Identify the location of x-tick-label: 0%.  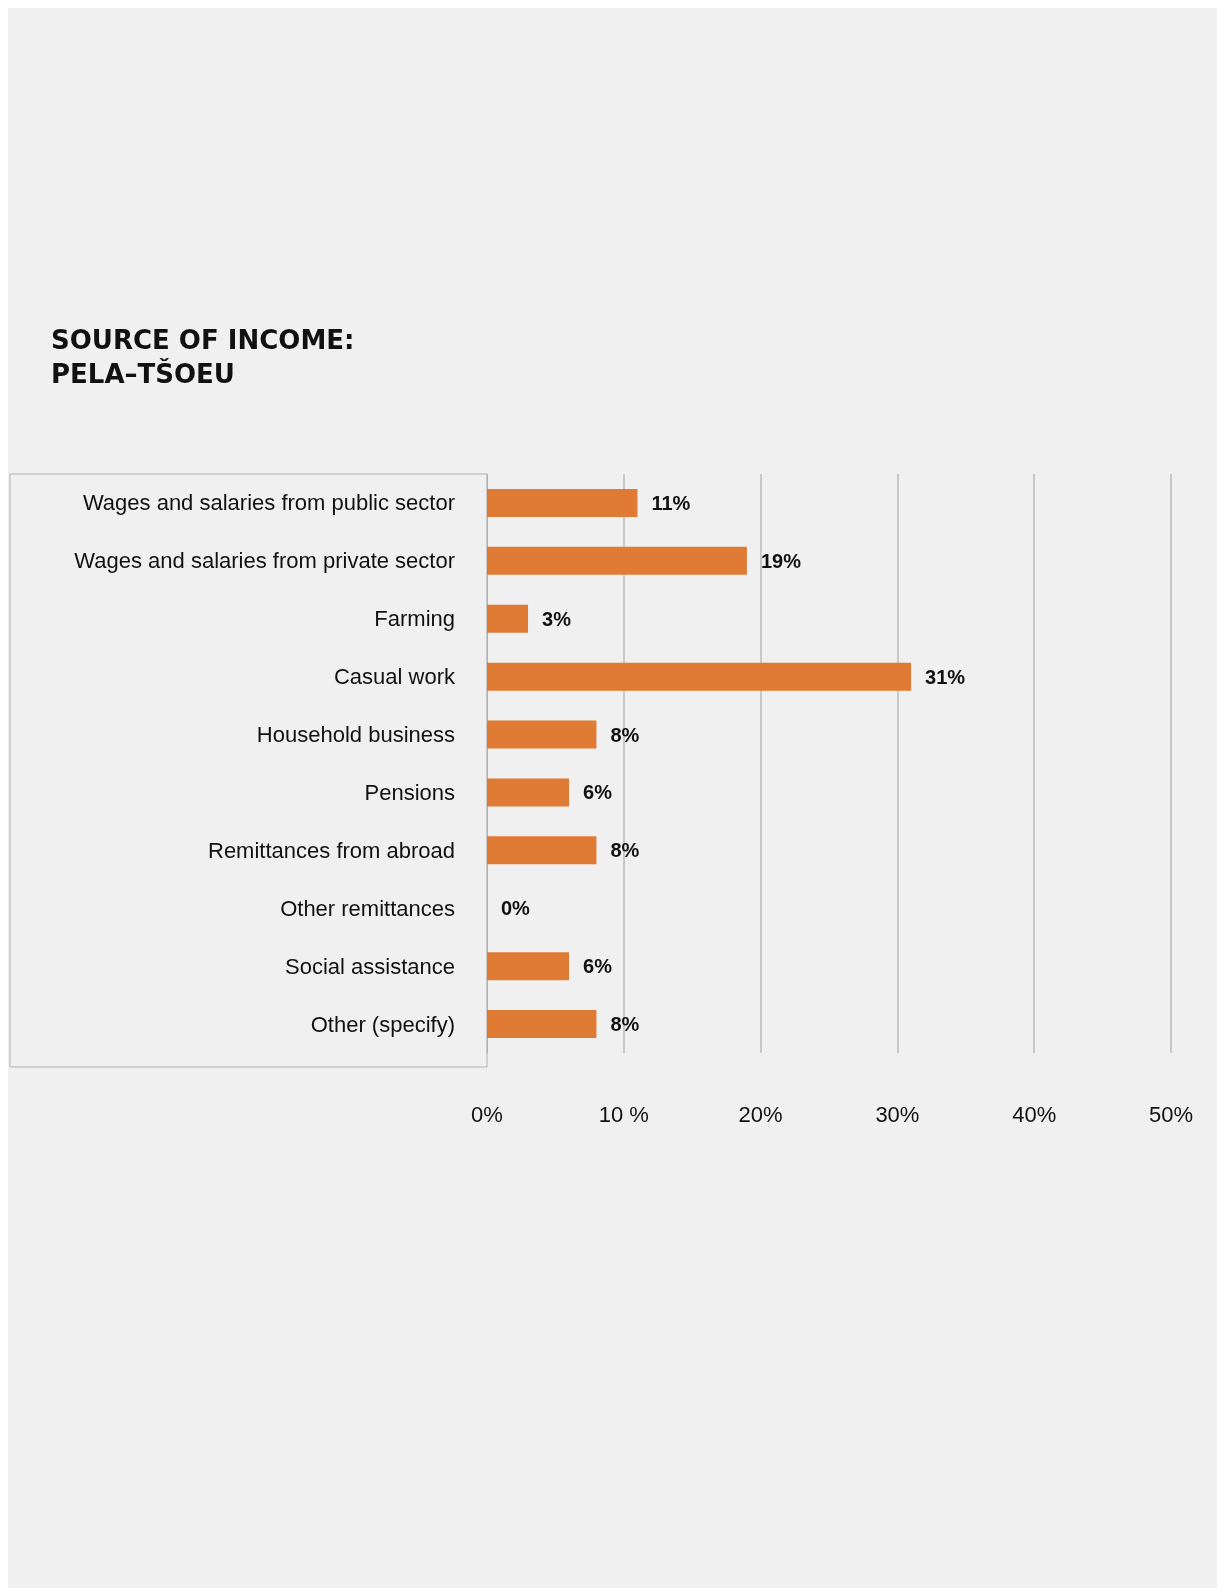
(487, 1114).